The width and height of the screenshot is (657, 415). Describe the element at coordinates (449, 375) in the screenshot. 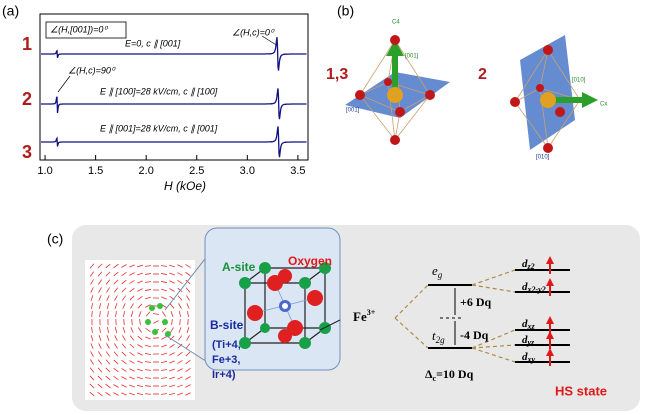

I see `splitting-label: Δc=10 Dq` at that location.